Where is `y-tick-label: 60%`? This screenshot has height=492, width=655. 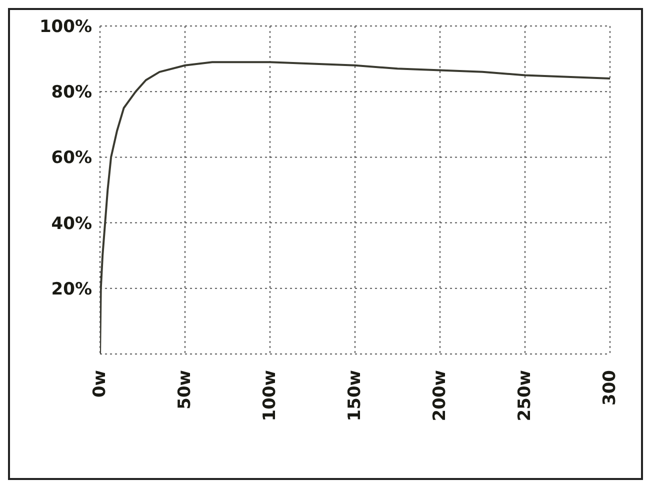
y-tick-label: 60% is located at coordinates (71, 158).